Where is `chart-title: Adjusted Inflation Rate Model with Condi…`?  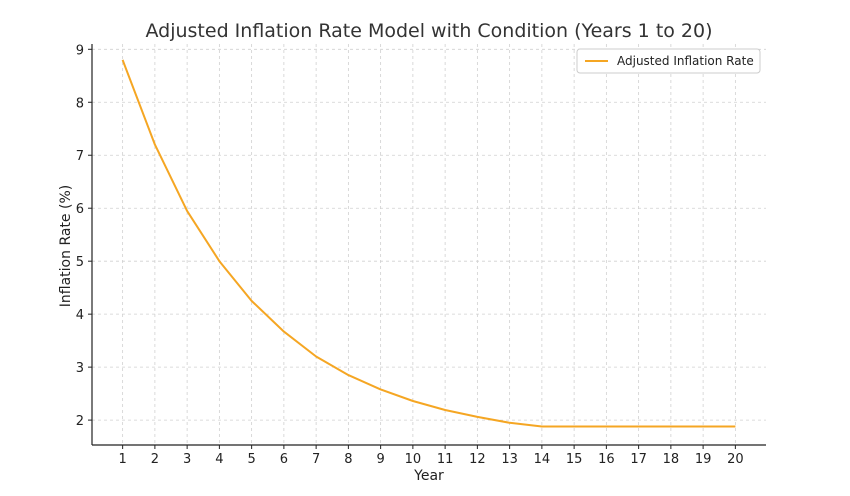 chart-title: Adjusted Inflation Rate Model with Condi… is located at coordinates (428, 31).